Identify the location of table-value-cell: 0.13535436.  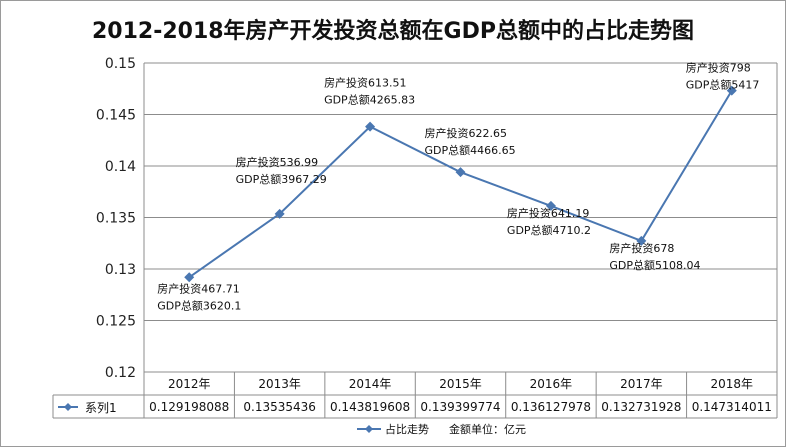
(279, 407).